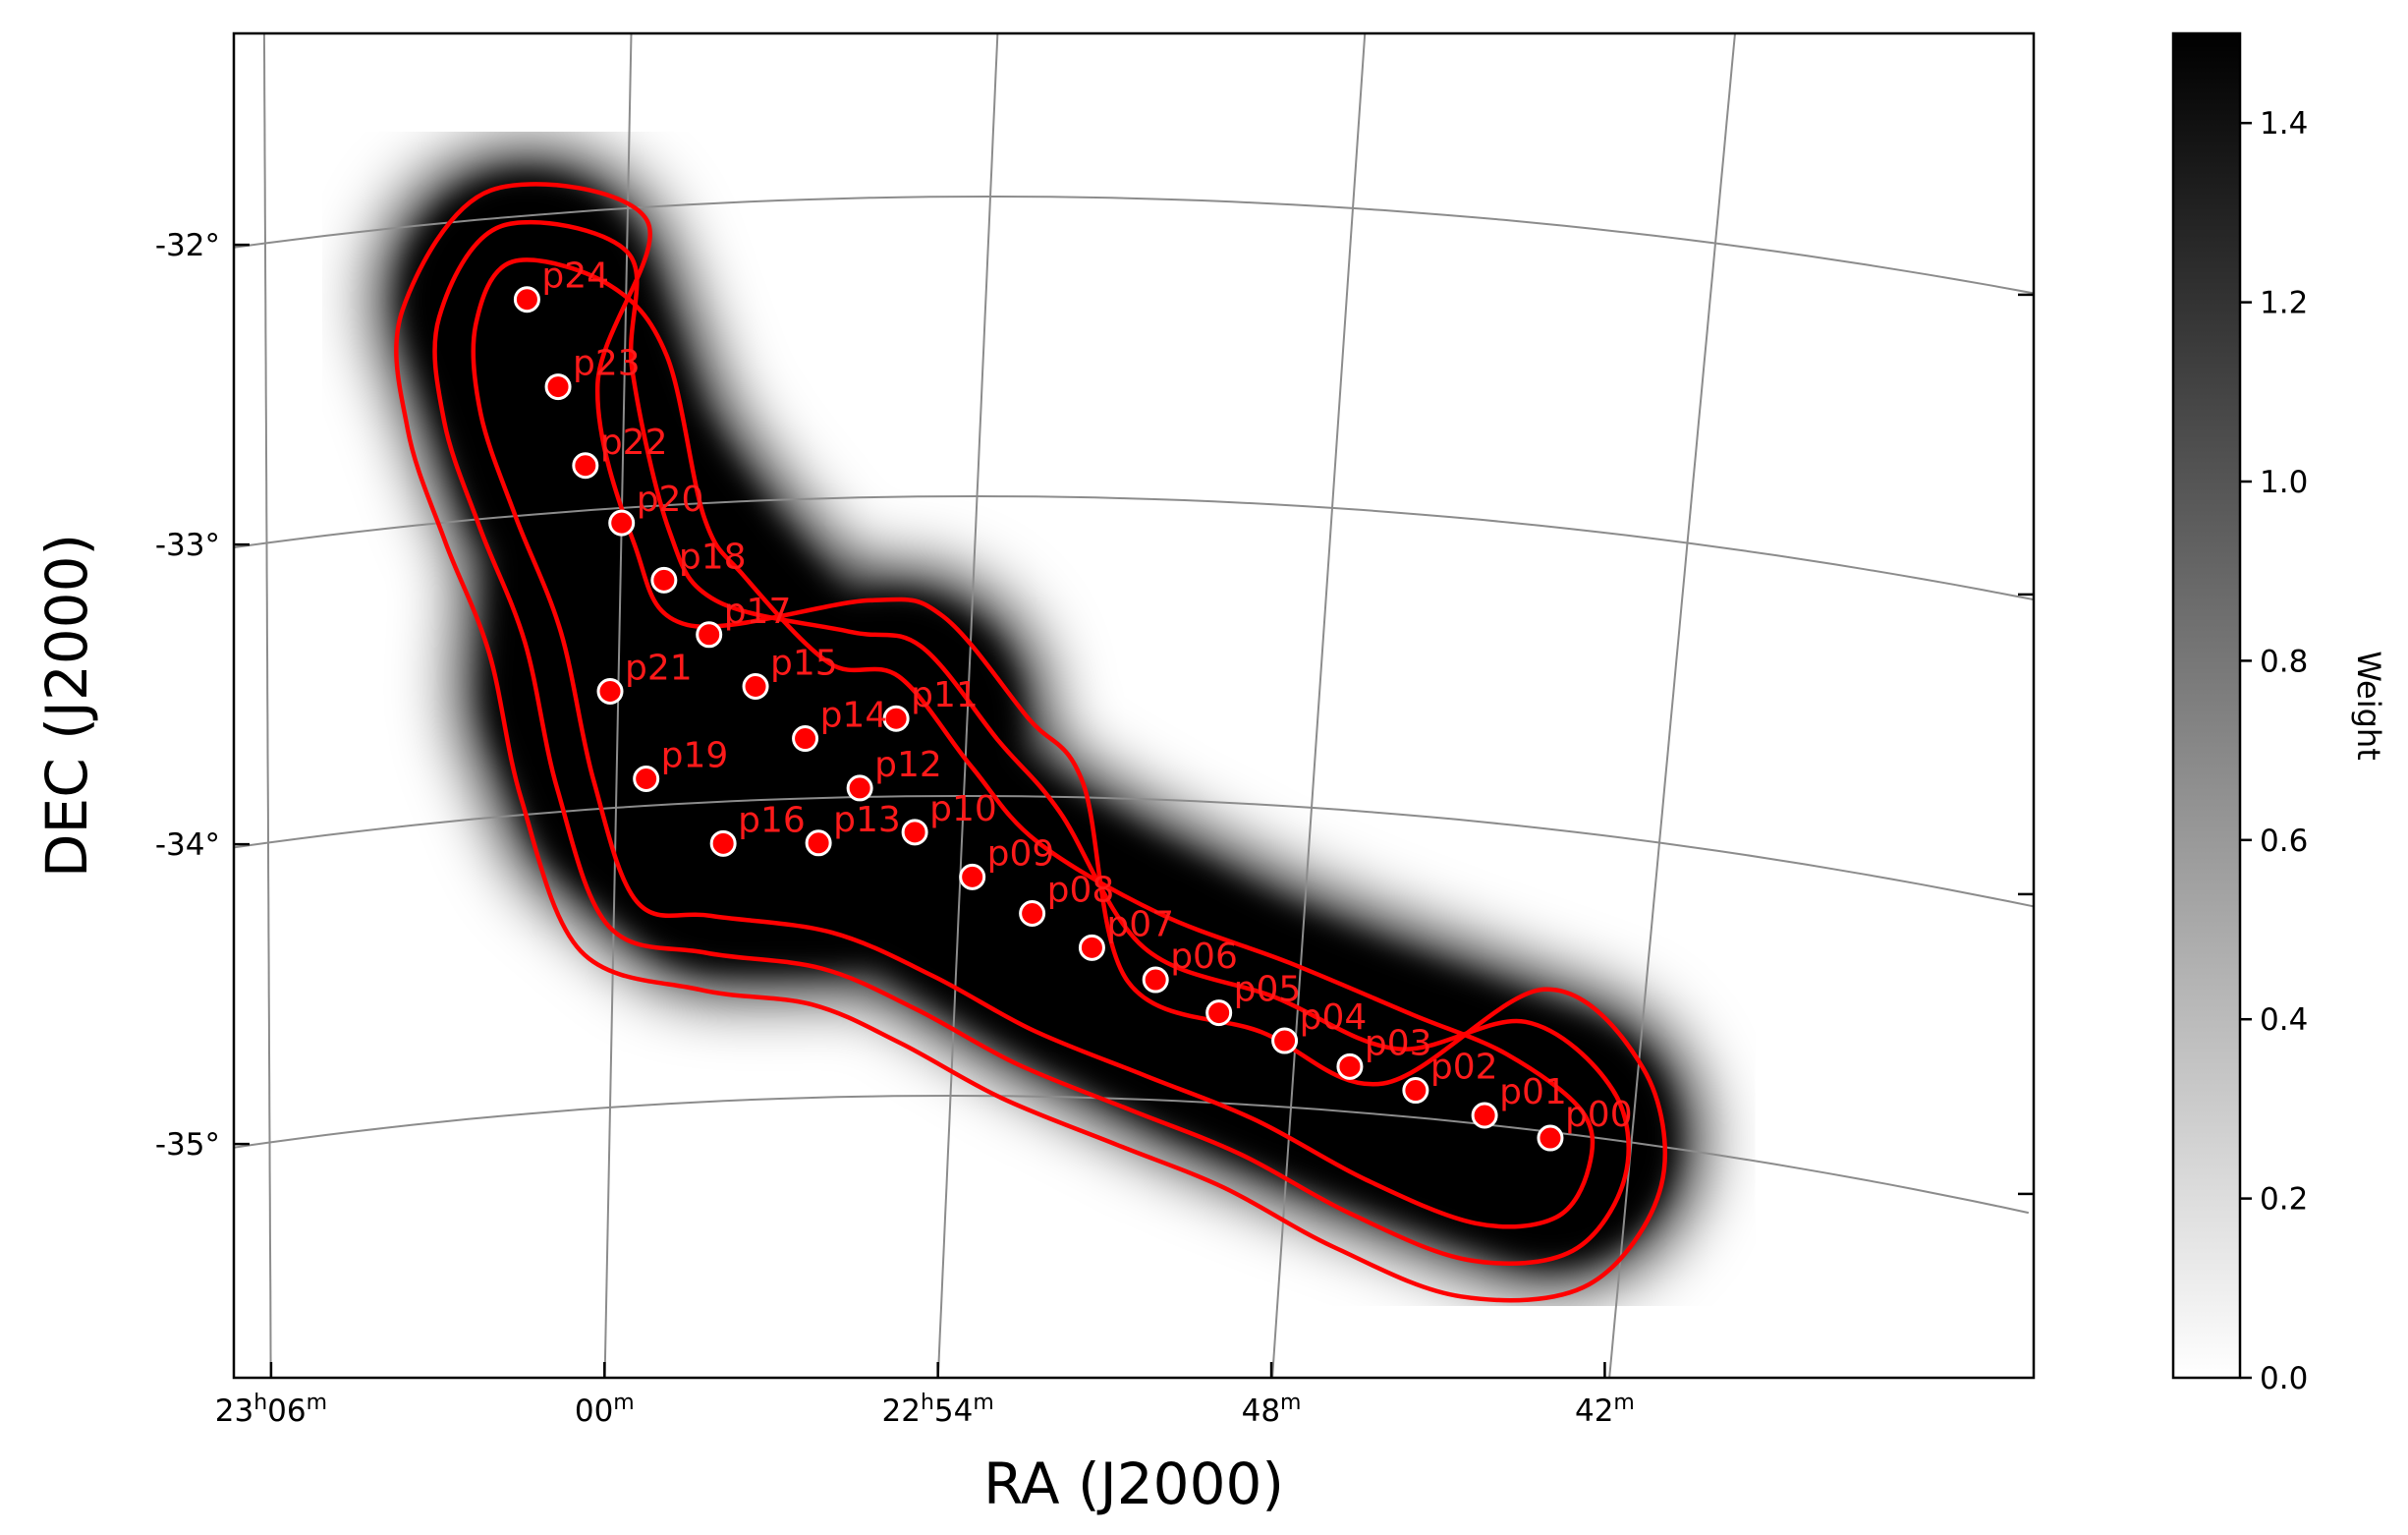  What do you see at coordinates (610, 691) in the screenshot?
I see `pointing-marker-p21` at bounding box center [610, 691].